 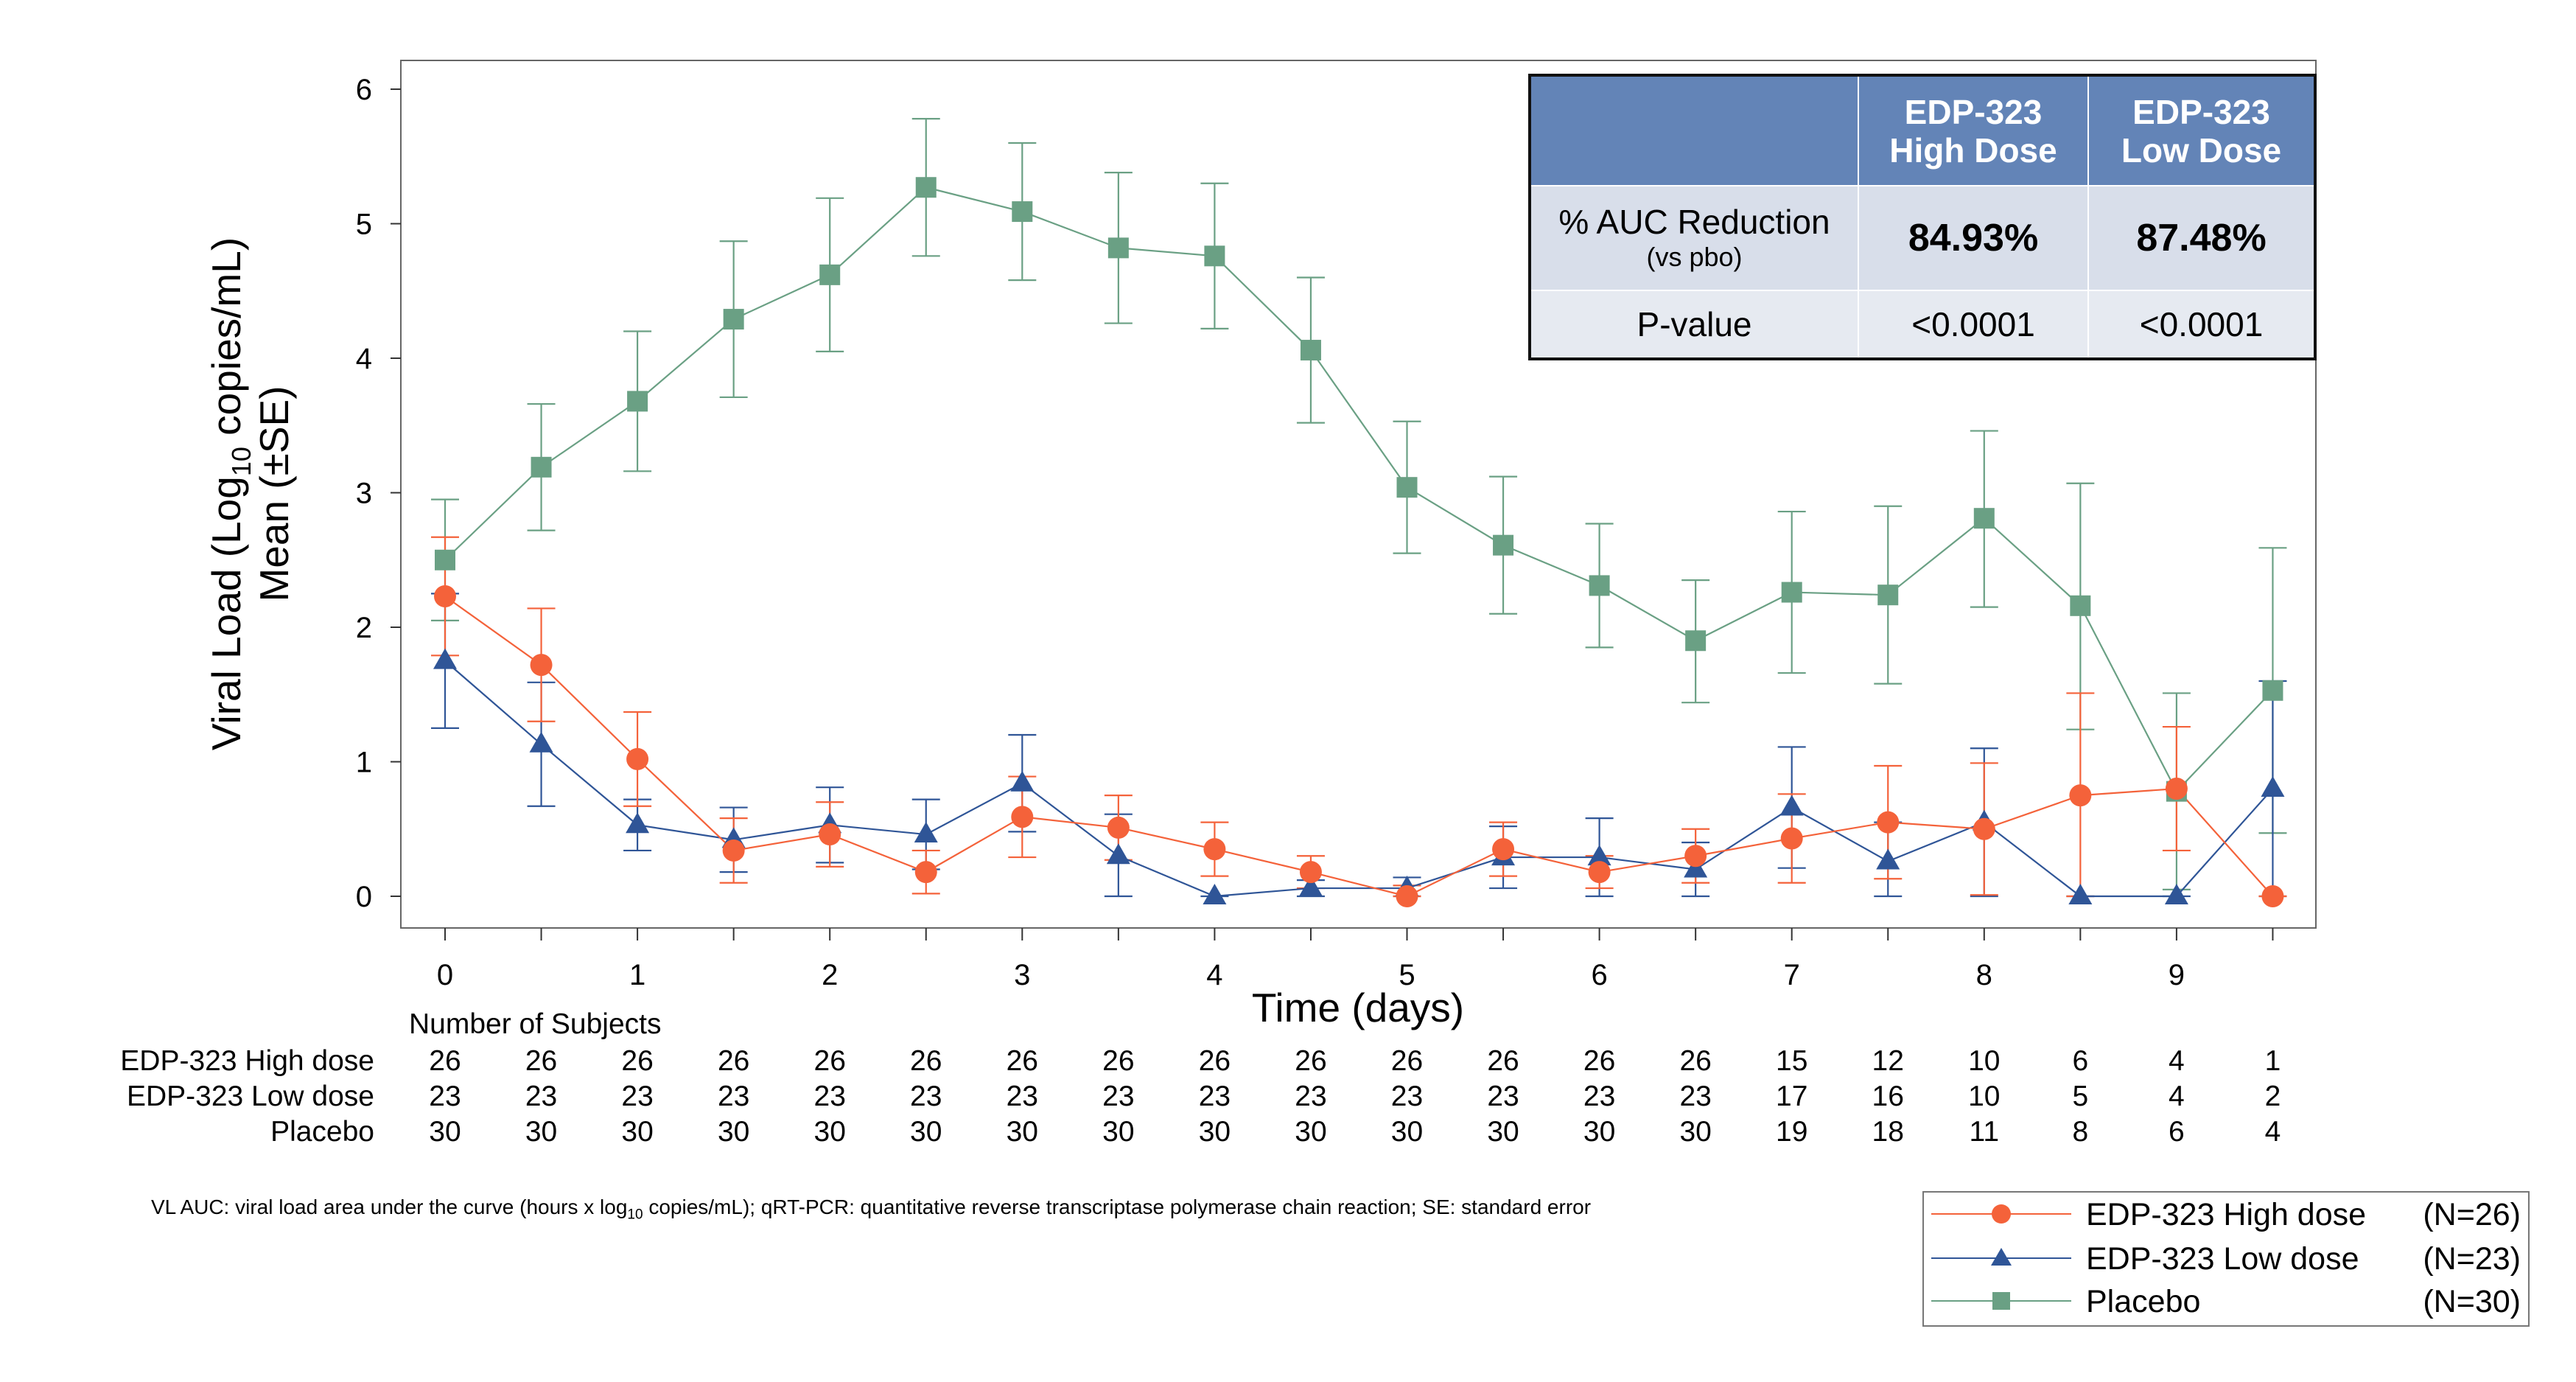 I want to click on subjects-row-label: Placebo, so click(x=322, y=1132).